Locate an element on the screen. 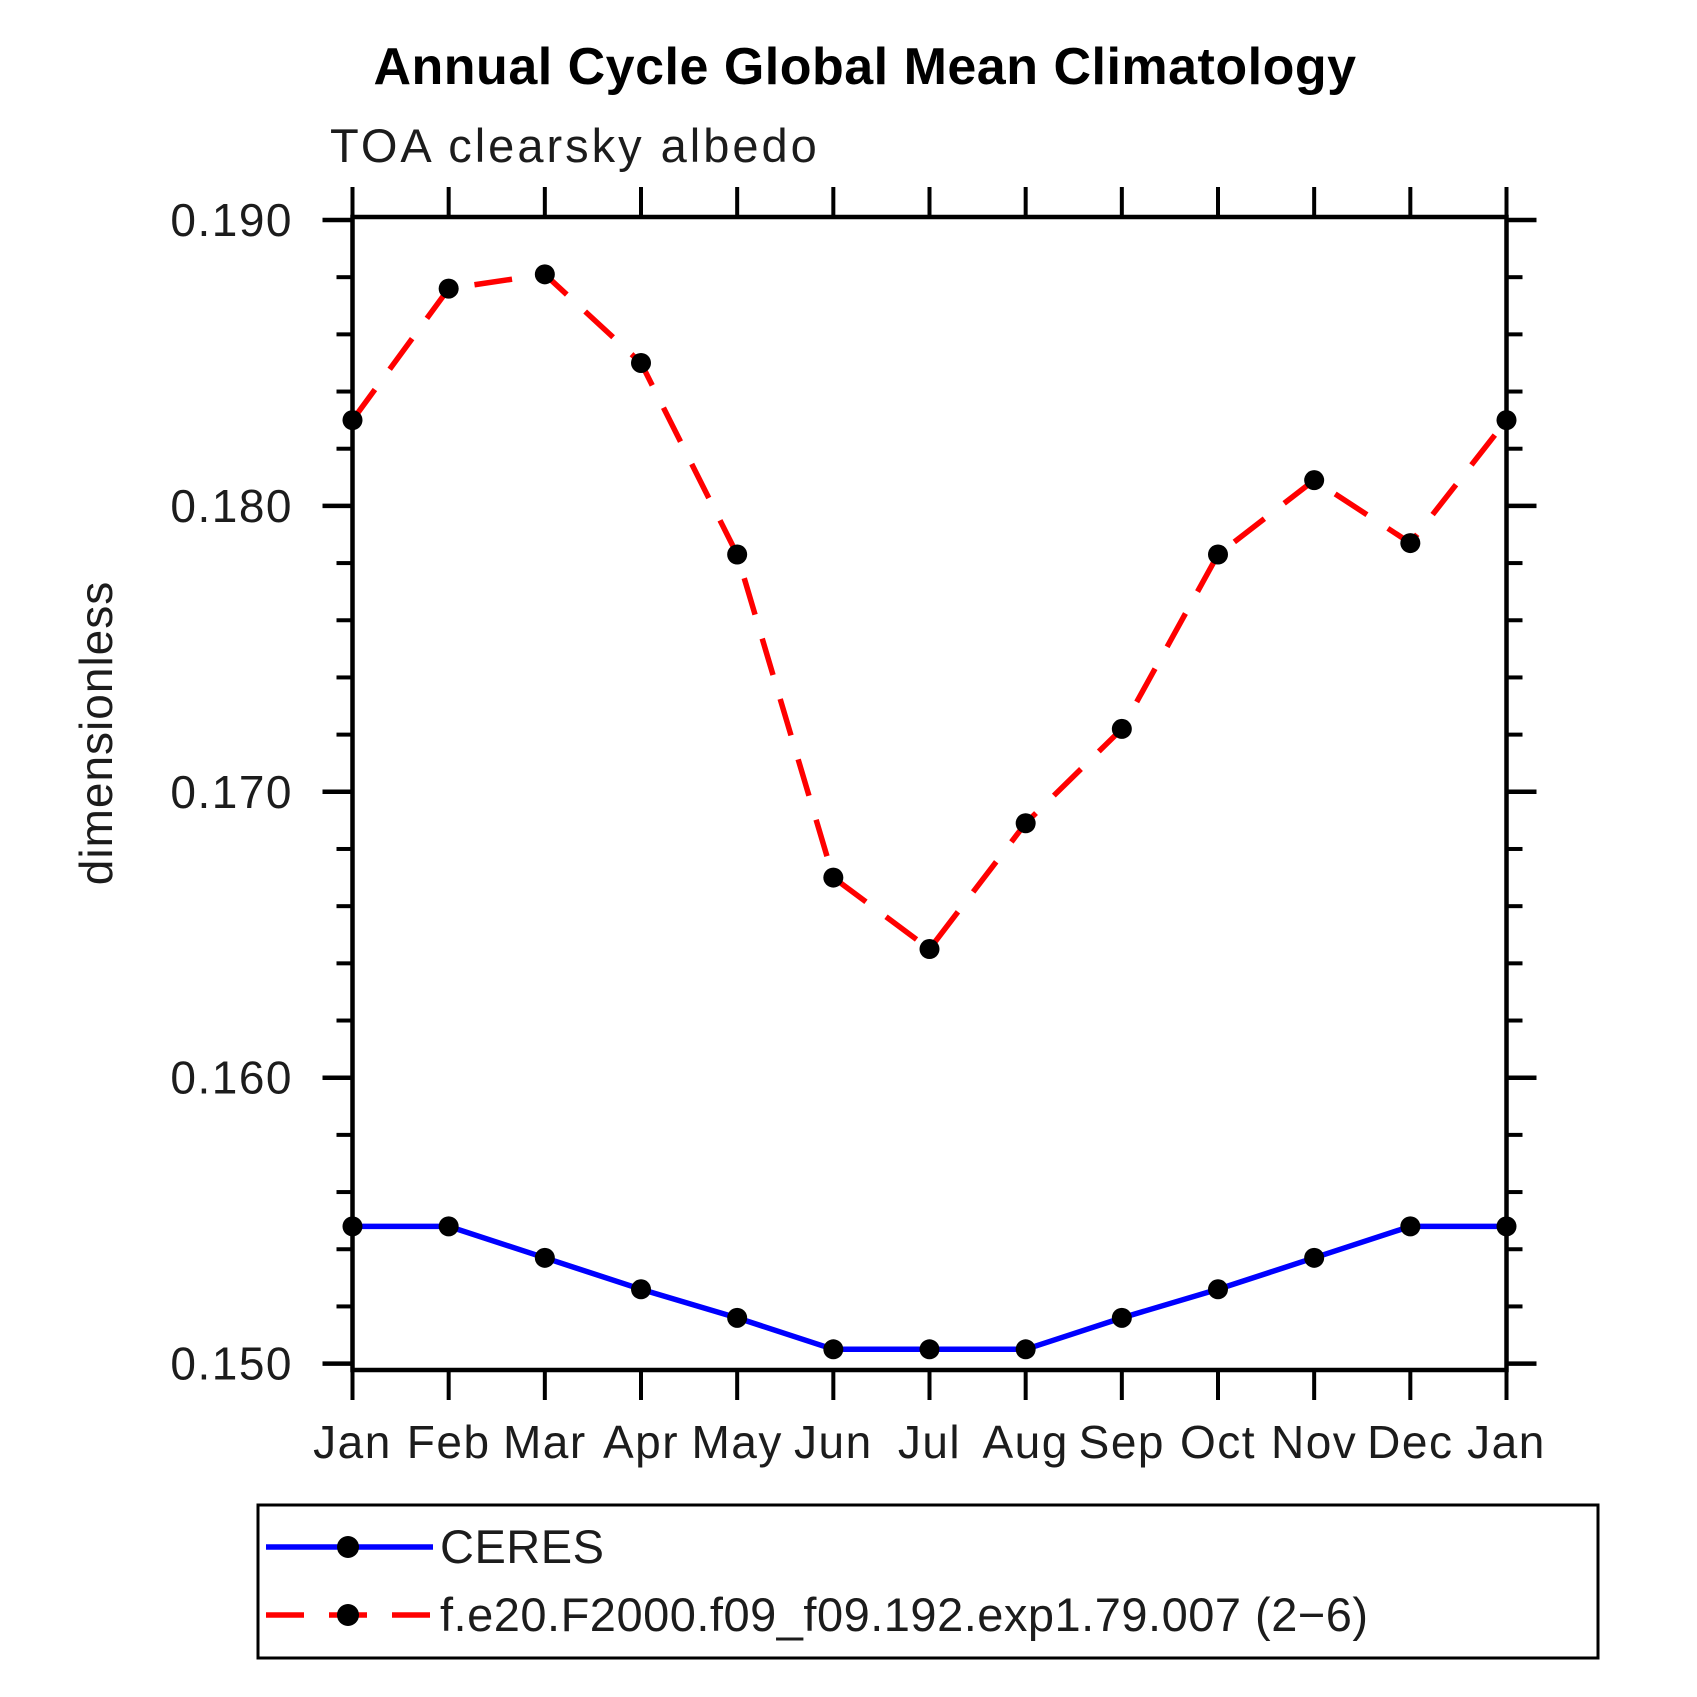 This screenshot has height=1697, width=1697. y-tick-label: 0.170 is located at coordinates (231, 792).